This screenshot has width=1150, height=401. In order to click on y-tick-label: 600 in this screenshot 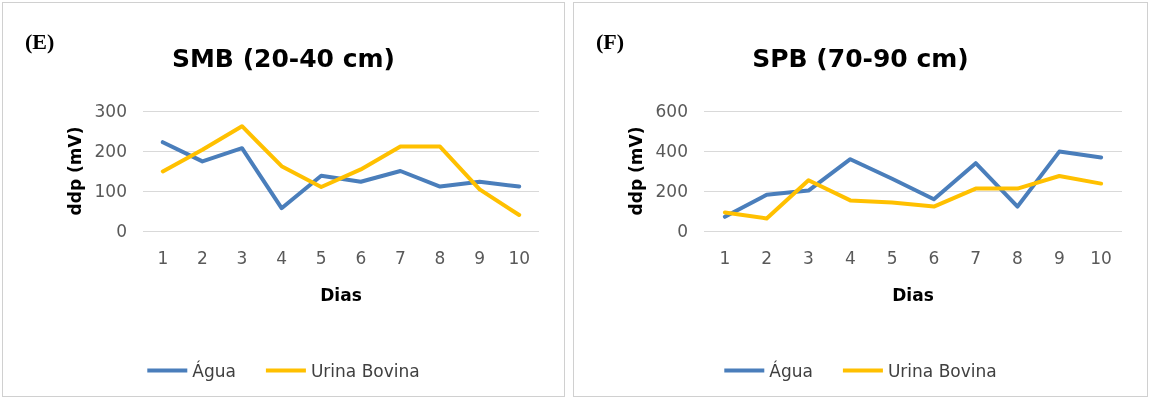, I will do `click(671, 111)`.